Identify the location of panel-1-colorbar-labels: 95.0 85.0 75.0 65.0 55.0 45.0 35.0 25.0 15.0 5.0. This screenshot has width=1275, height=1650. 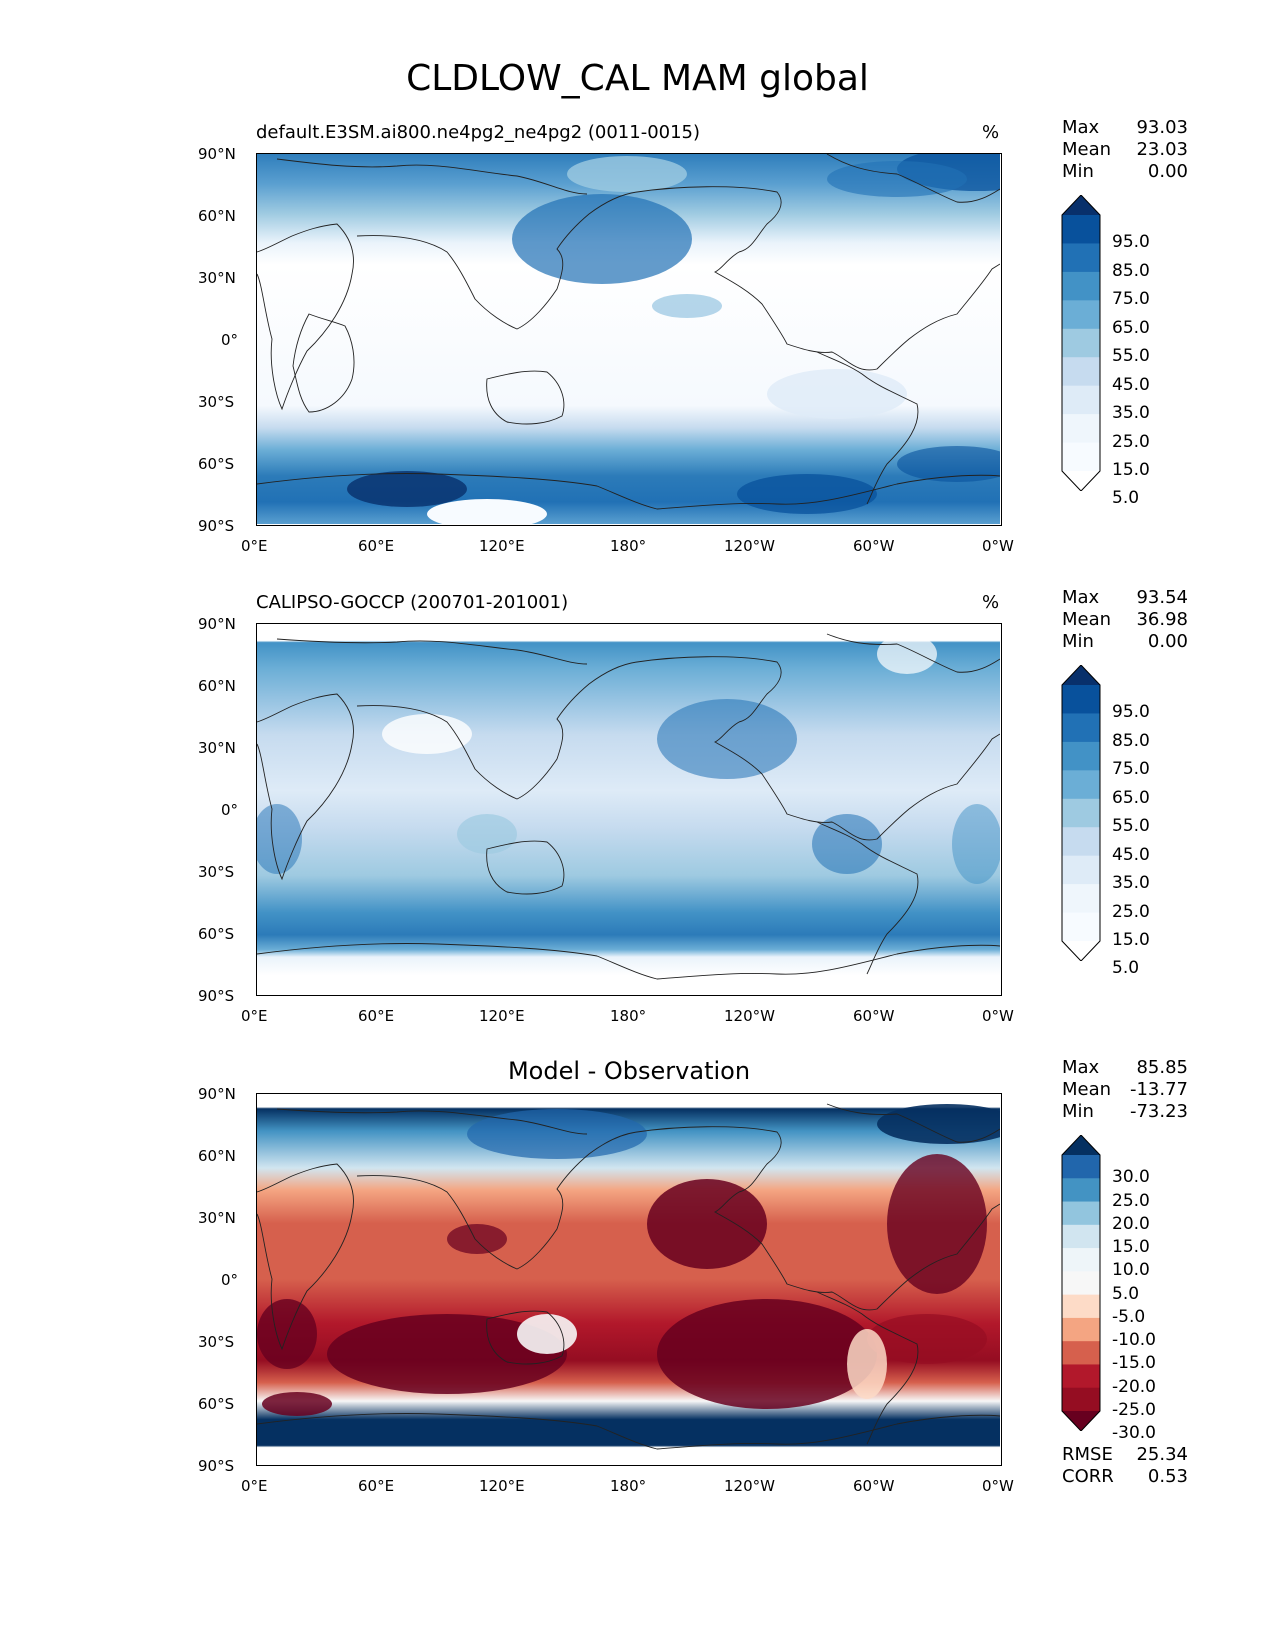
(1152, 351).